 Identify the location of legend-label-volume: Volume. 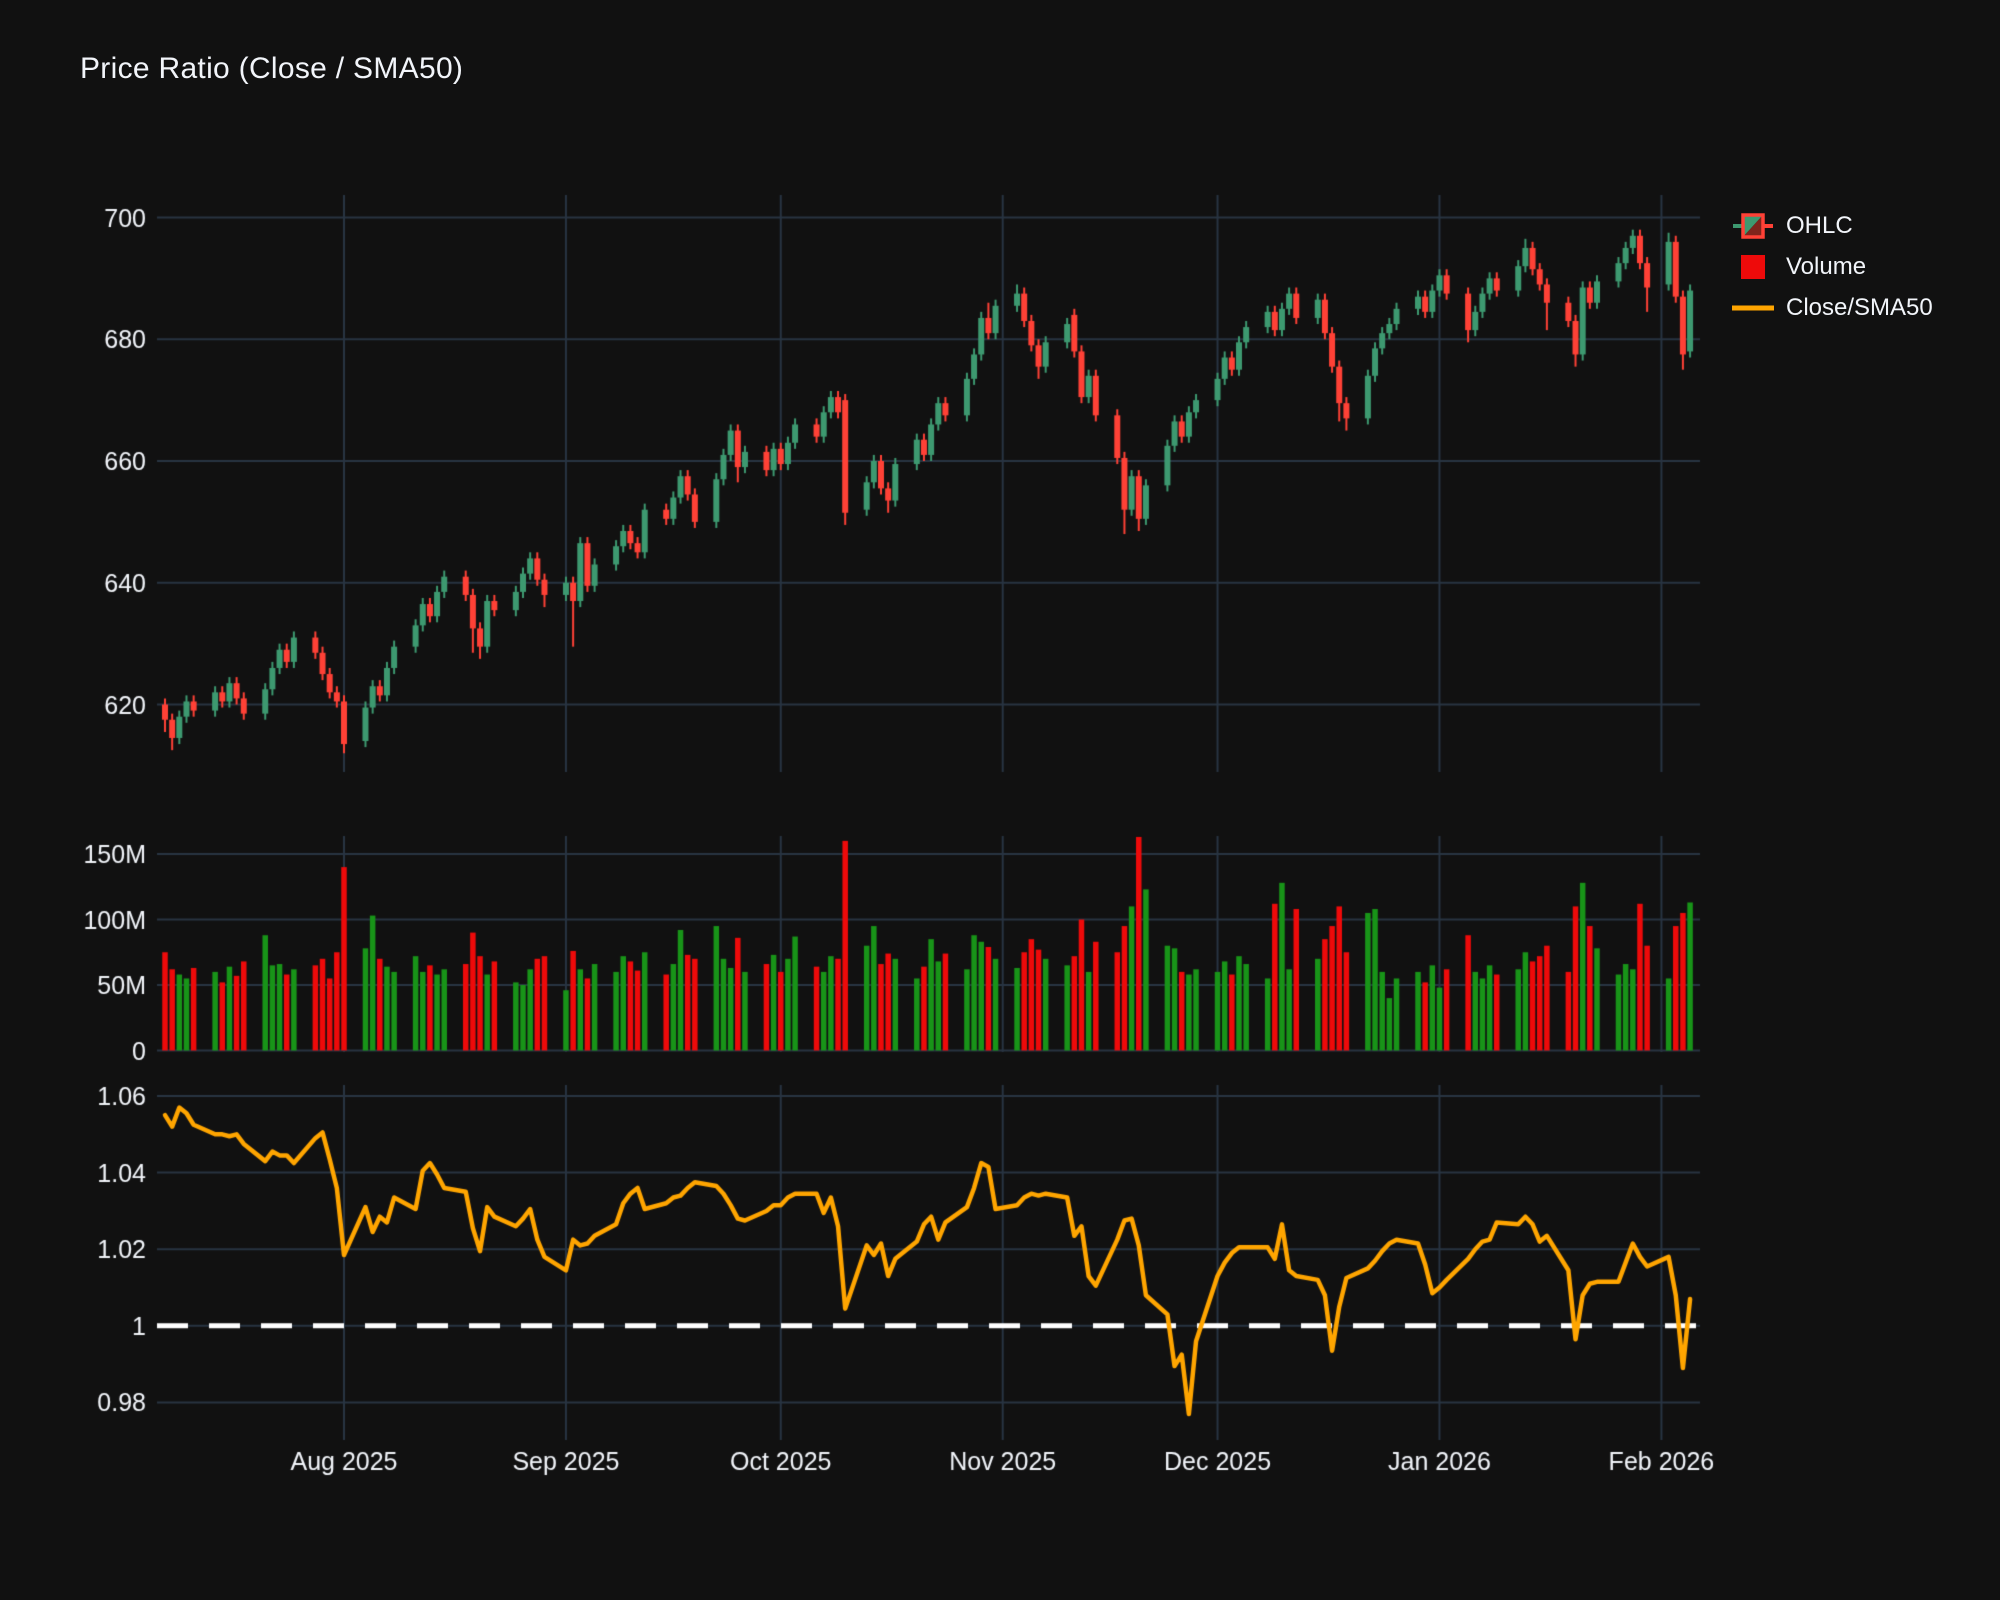
(1826, 266).